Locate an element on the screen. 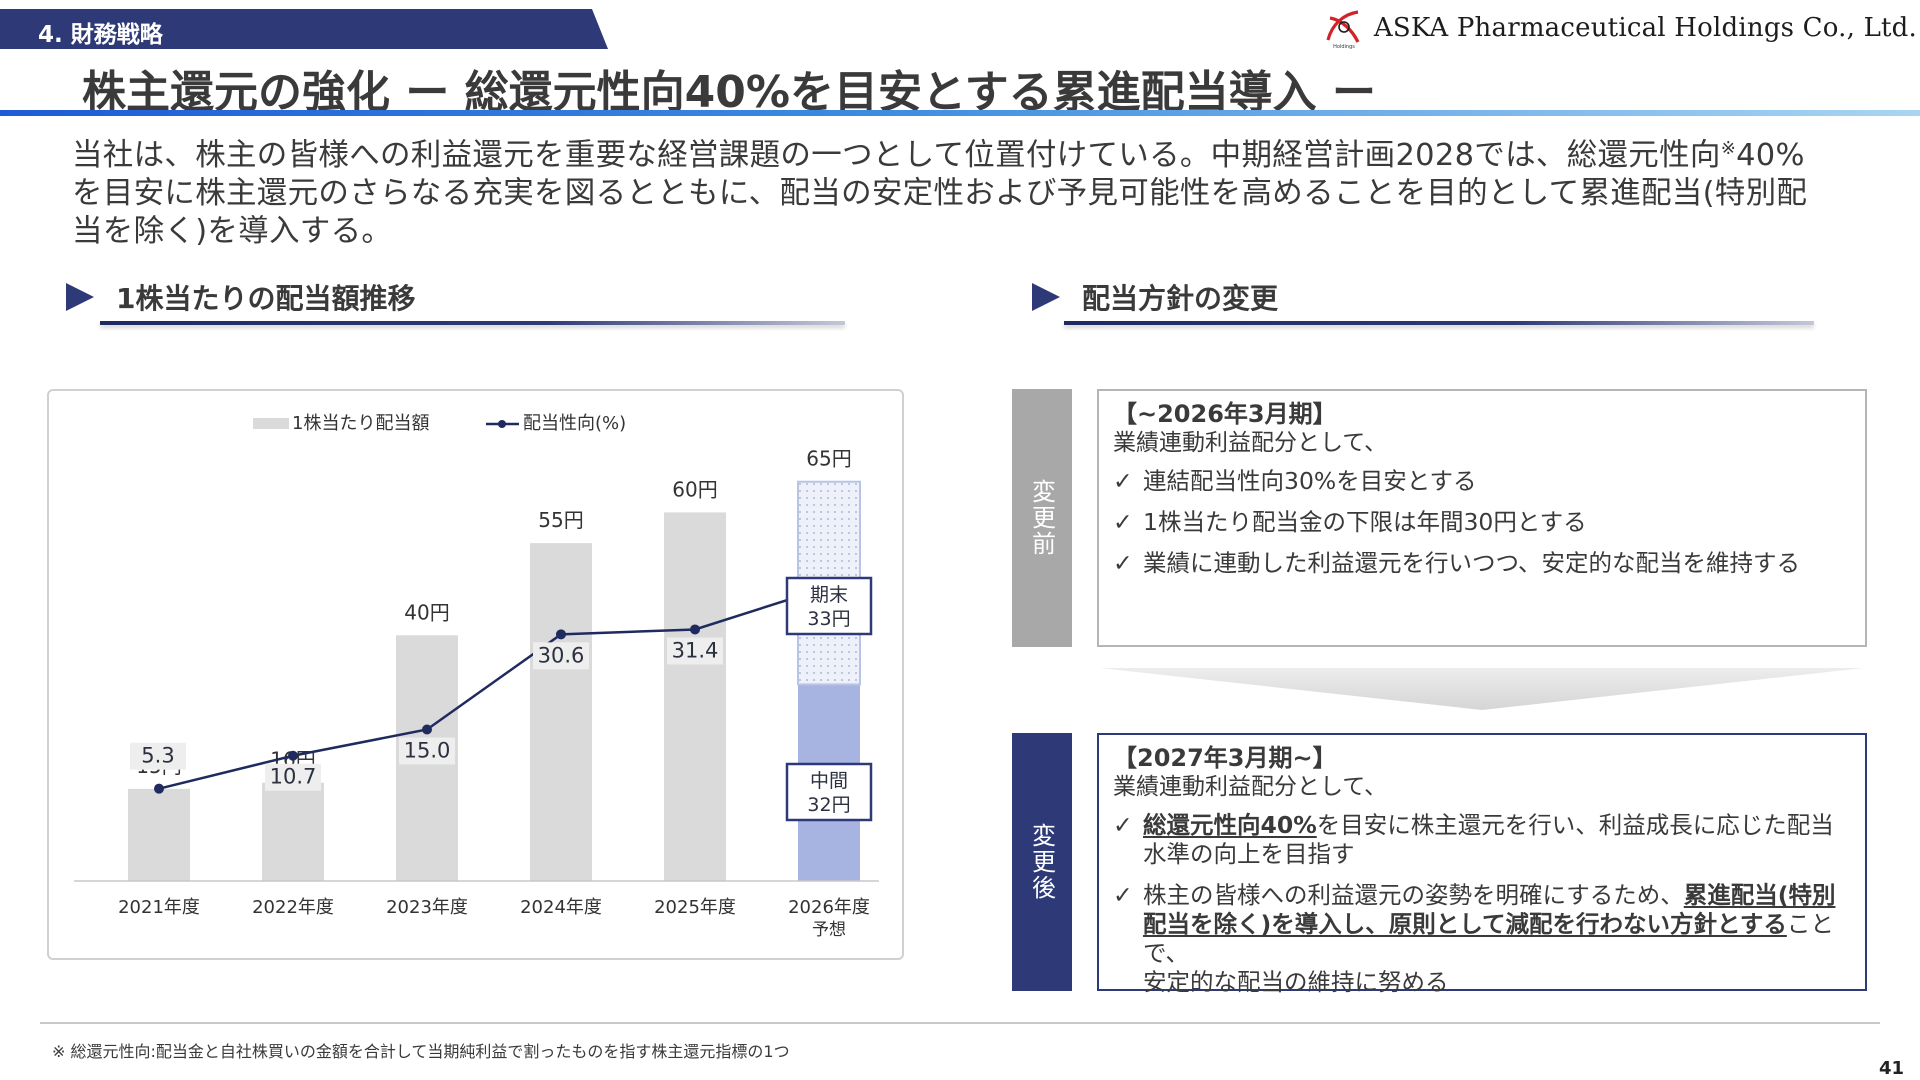 This screenshot has width=1920, height=1080. callout-year-end-value: 33円 is located at coordinates (828, 619).